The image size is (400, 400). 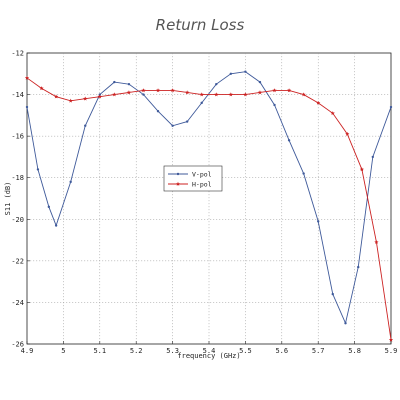 I want to click on x-tick-label: 5.1, so click(x=99, y=351).